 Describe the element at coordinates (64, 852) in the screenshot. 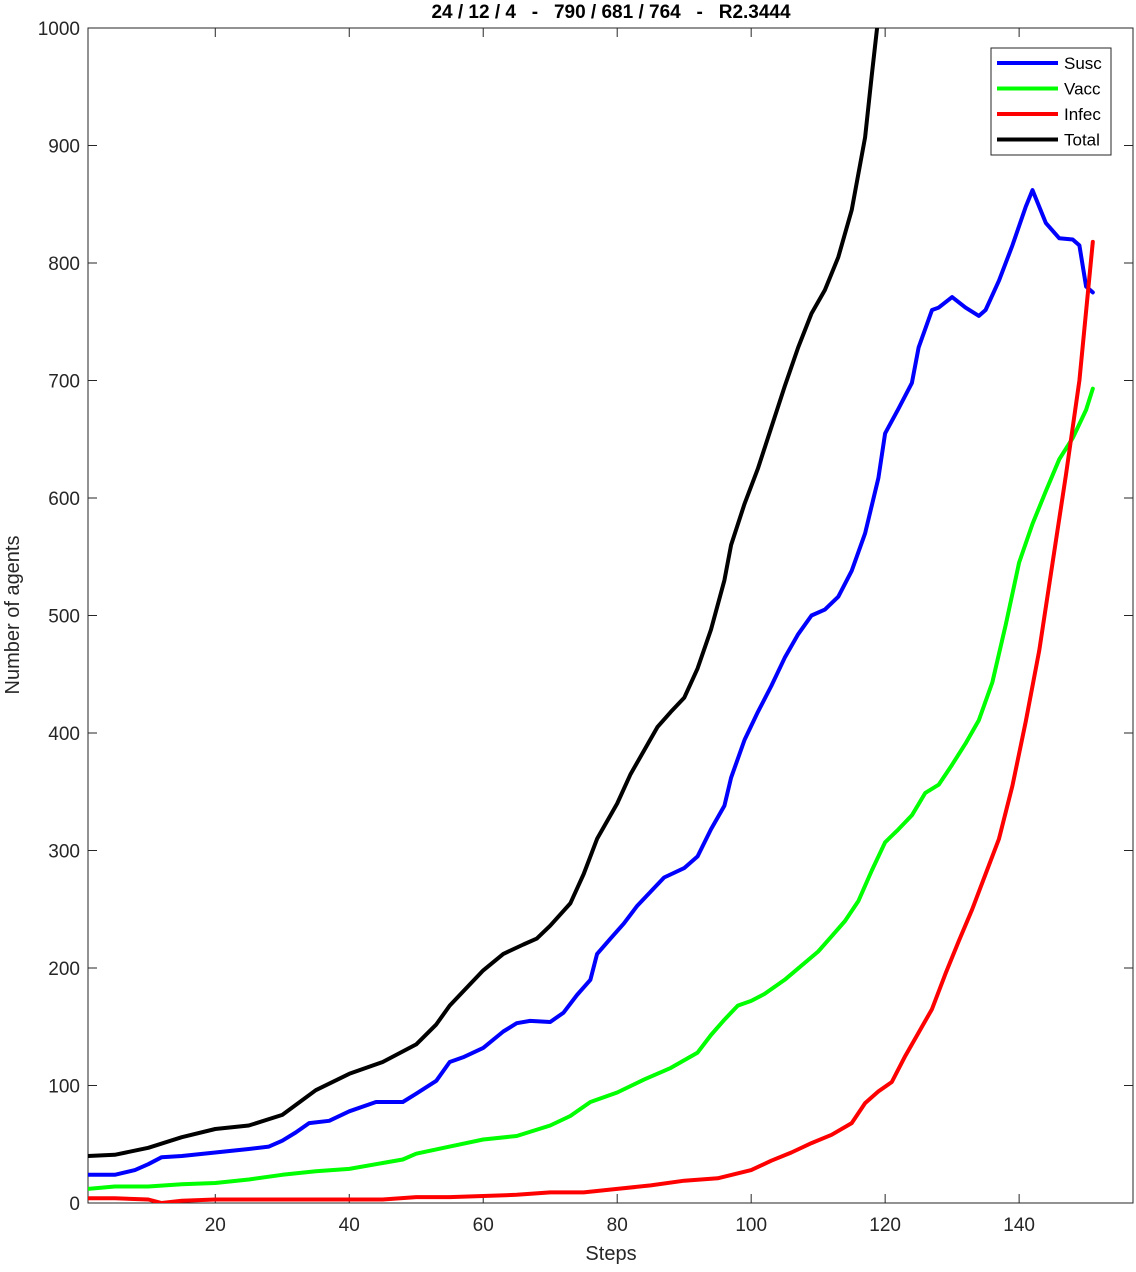

I see `y-tick-label: 300` at that location.